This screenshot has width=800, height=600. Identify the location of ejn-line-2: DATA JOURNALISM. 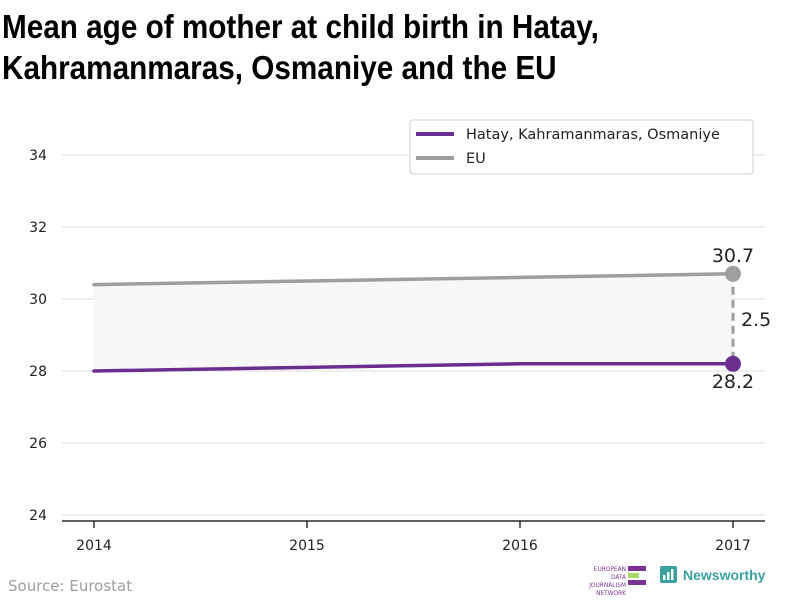
(607, 581).